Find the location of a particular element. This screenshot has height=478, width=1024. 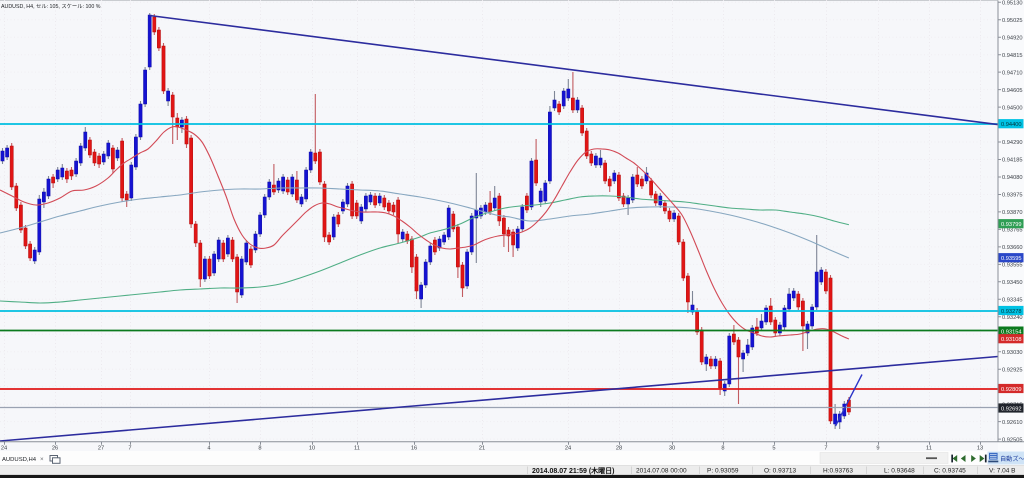

svg-text: L: 0.93648 is located at coordinates (899, 471).